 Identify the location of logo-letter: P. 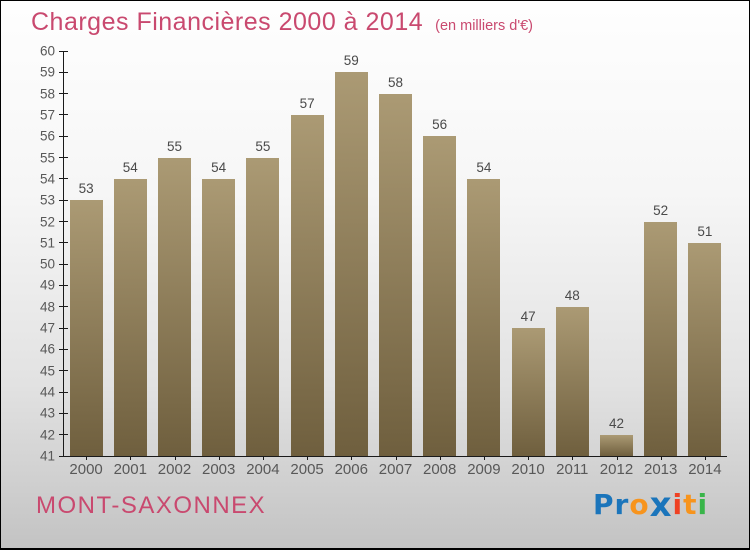
(604, 504).